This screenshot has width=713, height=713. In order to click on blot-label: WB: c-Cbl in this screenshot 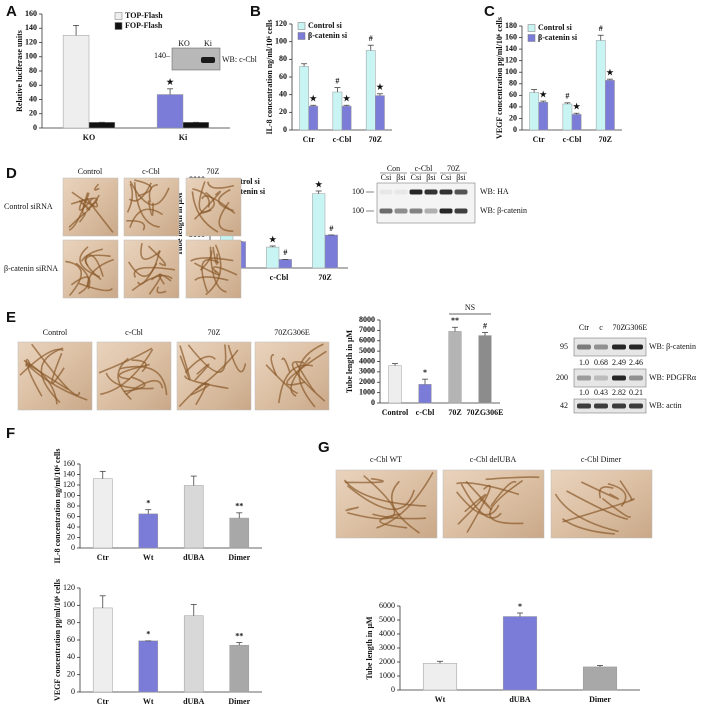, I will do `click(240, 59)`.